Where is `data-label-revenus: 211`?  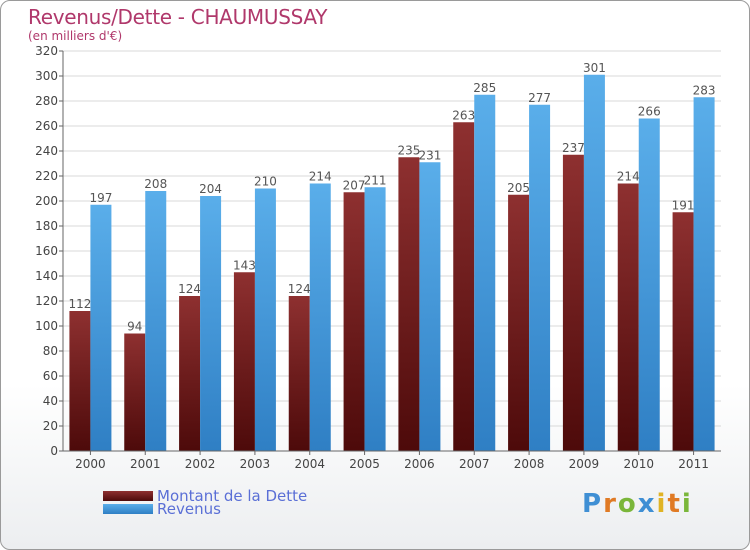 data-label-revenus: 211 is located at coordinates (375, 180).